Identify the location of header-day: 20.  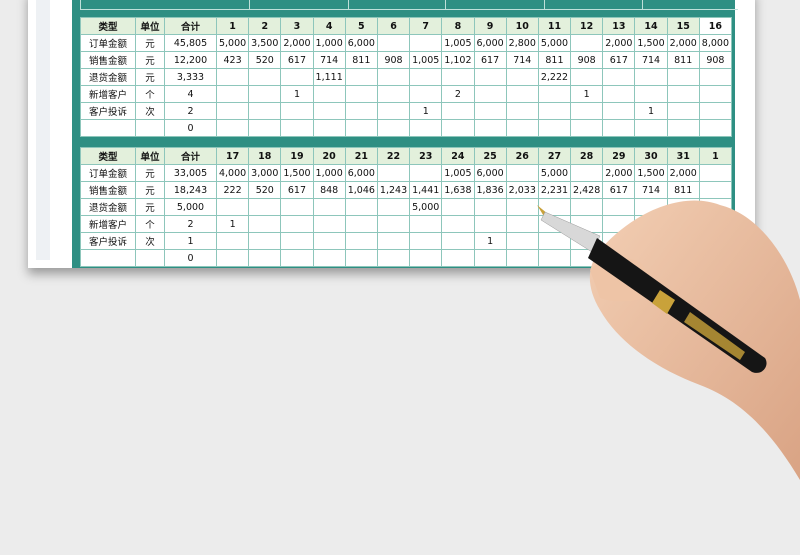
(329, 156).